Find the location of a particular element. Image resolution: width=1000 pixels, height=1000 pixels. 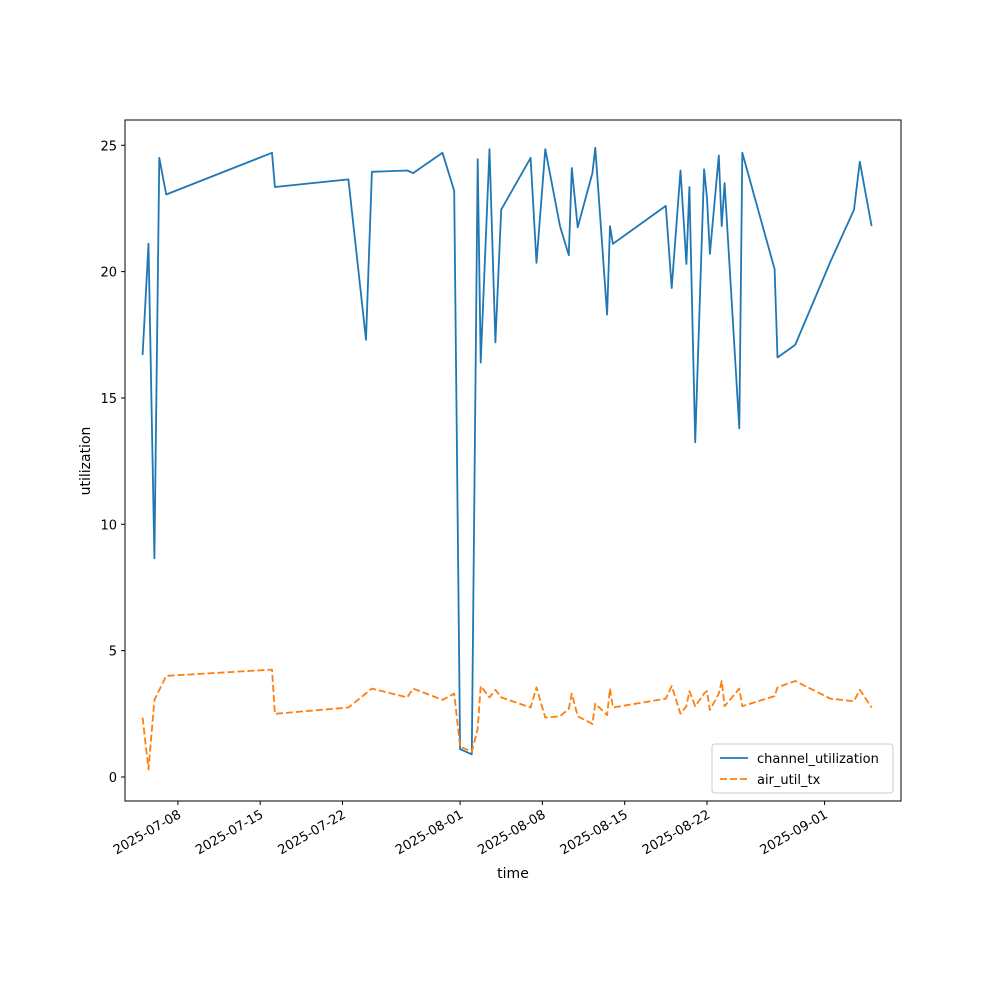

y-tick-label: 0 is located at coordinates (113, 778).